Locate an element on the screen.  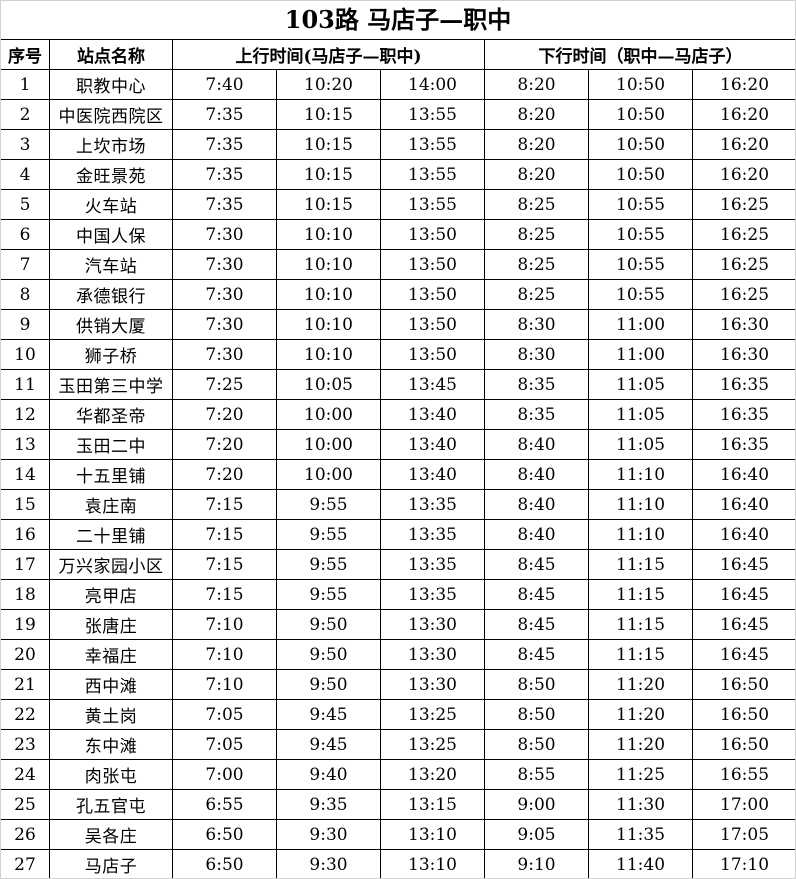
table-row: 12 华都圣帝 7:20 10:00 13:40 8:35 11:05 16:35 is located at coordinates (398, 414).